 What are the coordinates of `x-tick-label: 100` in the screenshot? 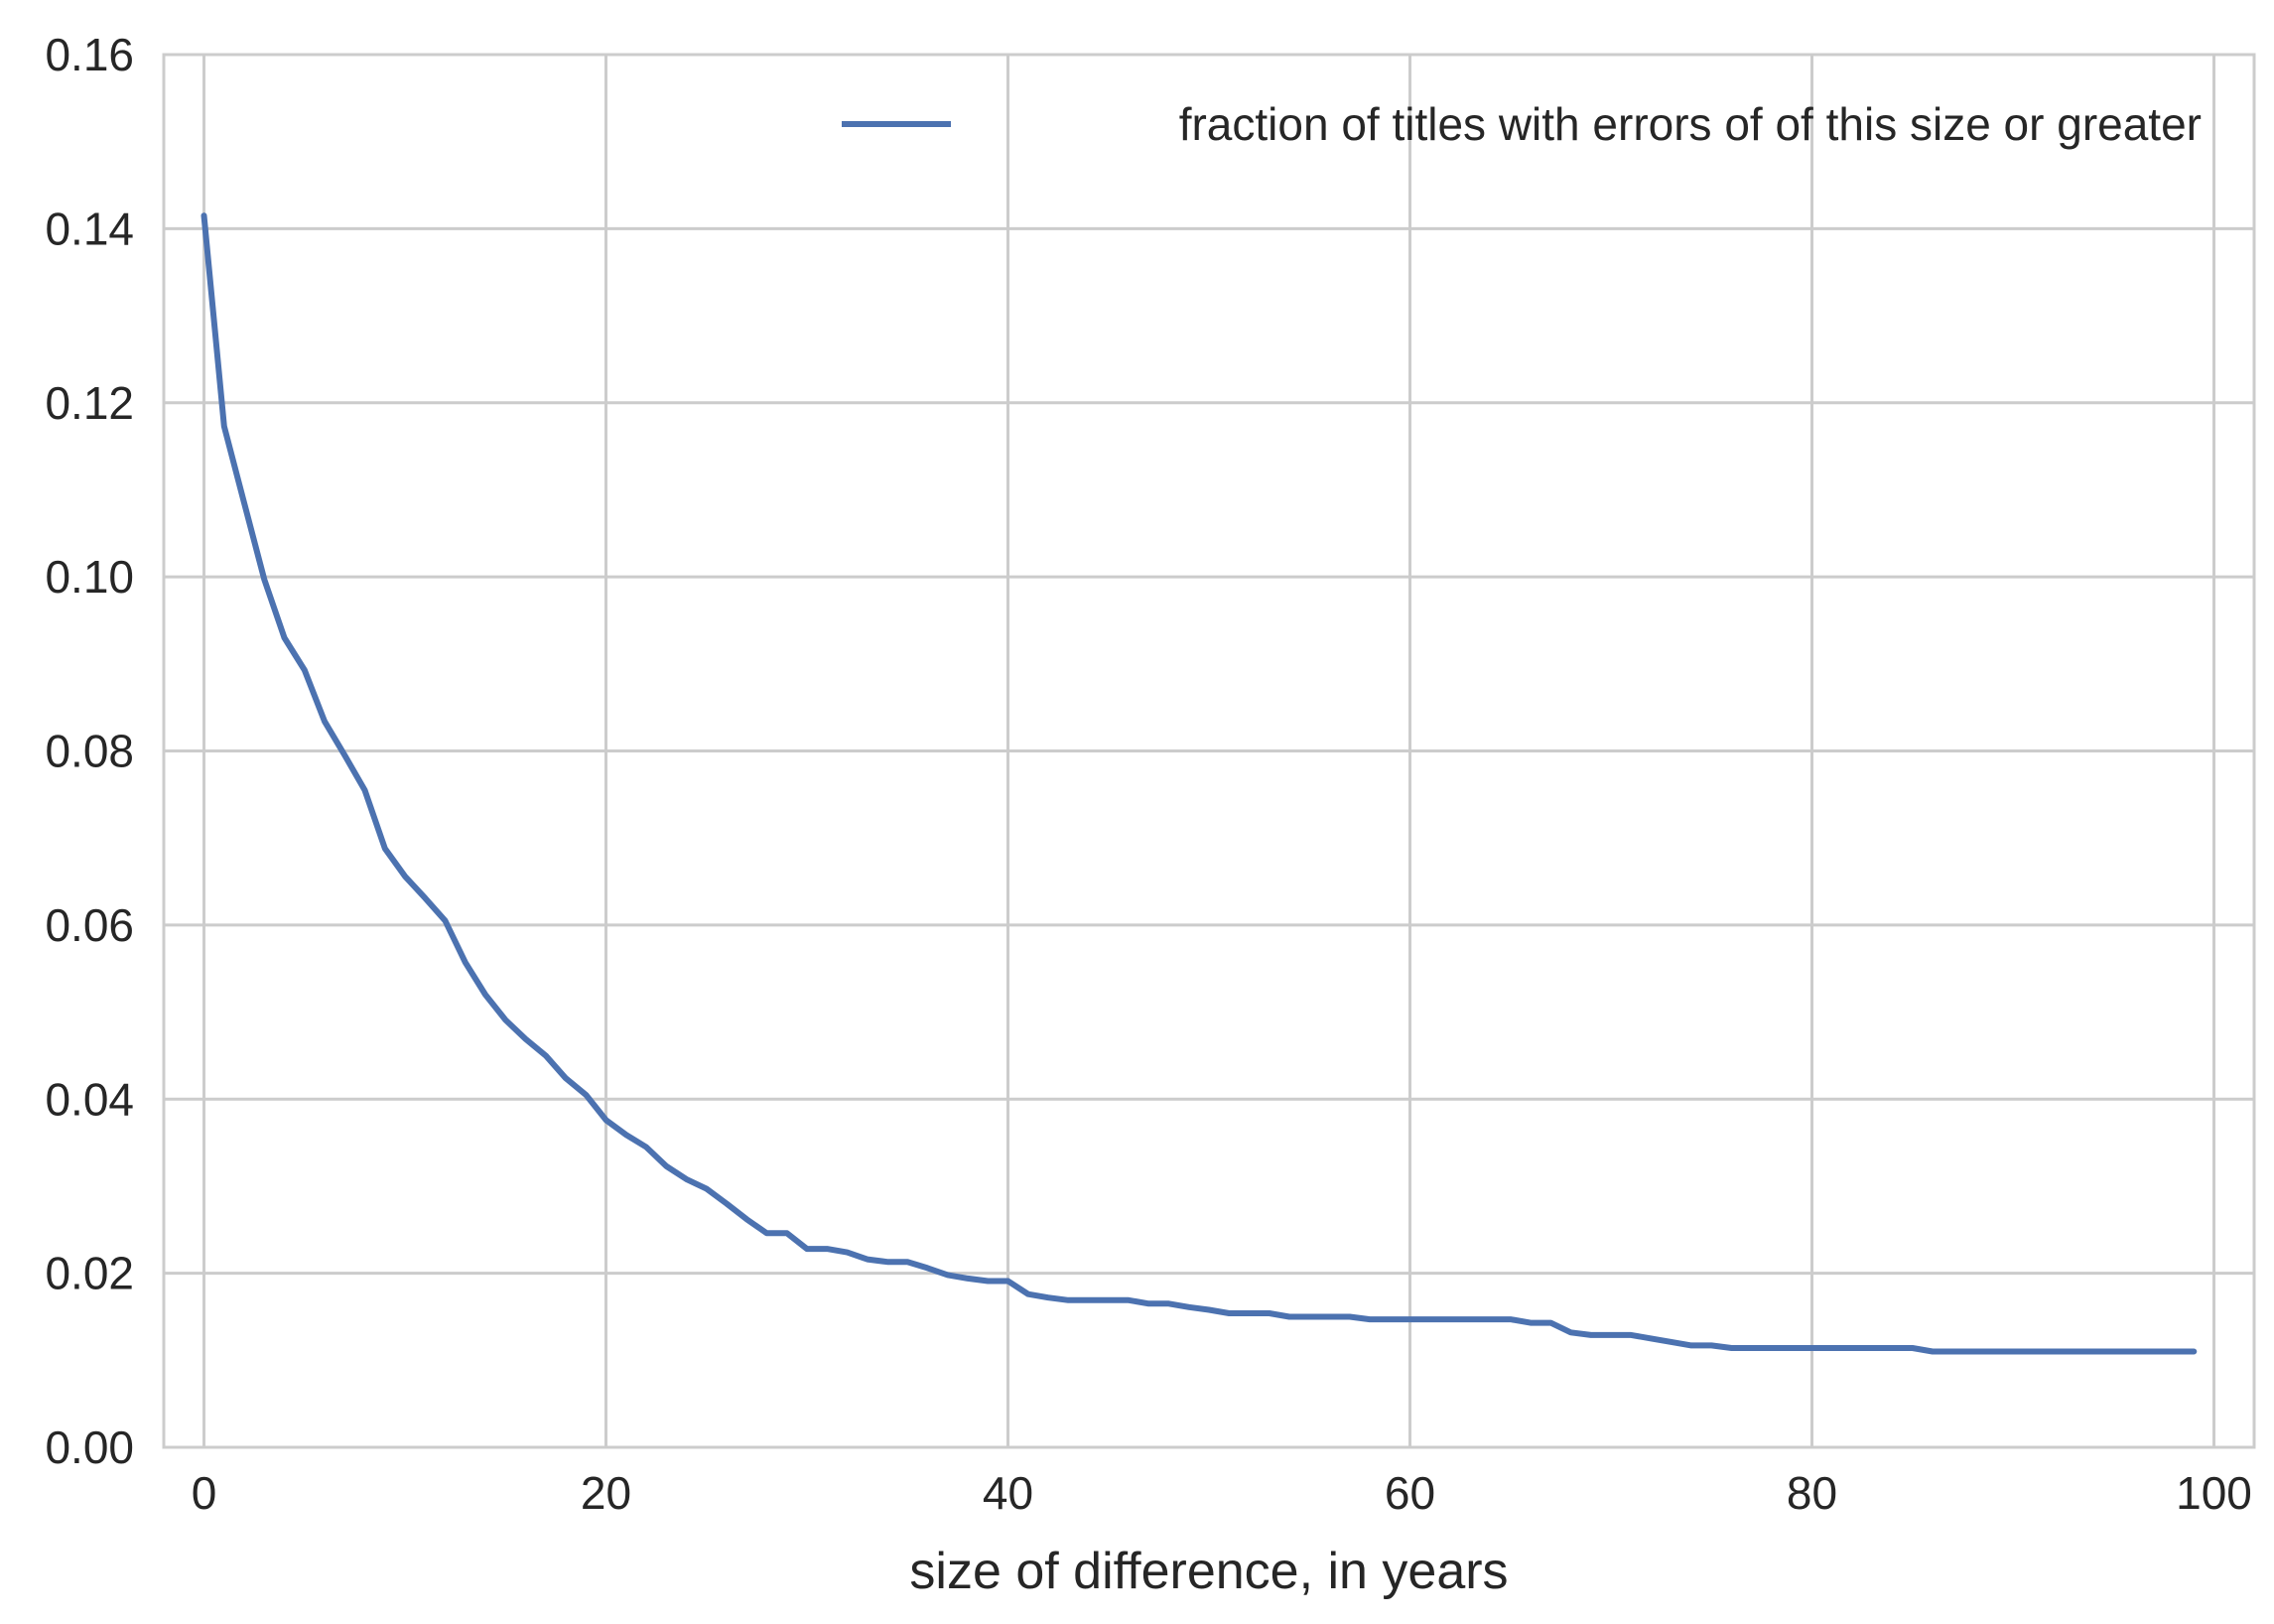 It's located at (2214, 1493).